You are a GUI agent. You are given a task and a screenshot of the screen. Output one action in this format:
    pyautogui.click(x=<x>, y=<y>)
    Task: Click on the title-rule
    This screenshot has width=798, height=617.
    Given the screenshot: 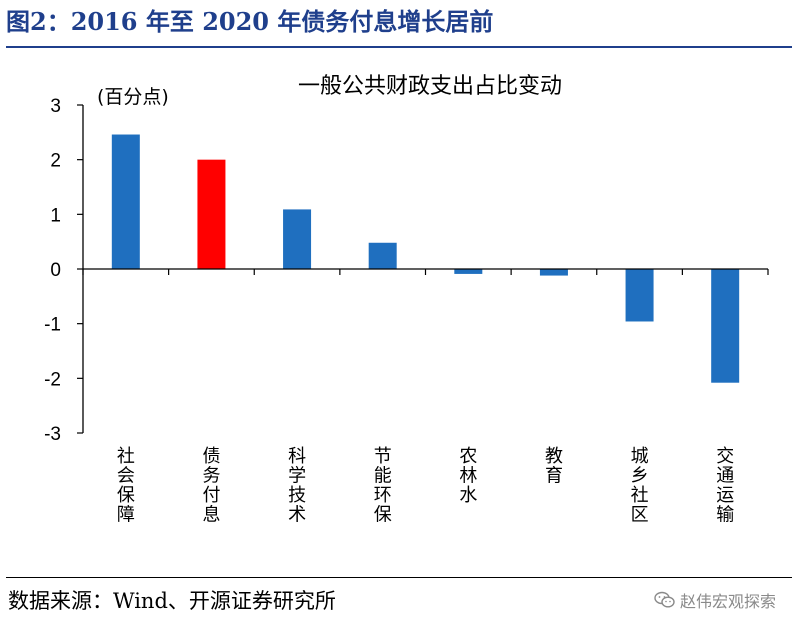 What is the action you would take?
    pyautogui.click(x=399, y=47)
    